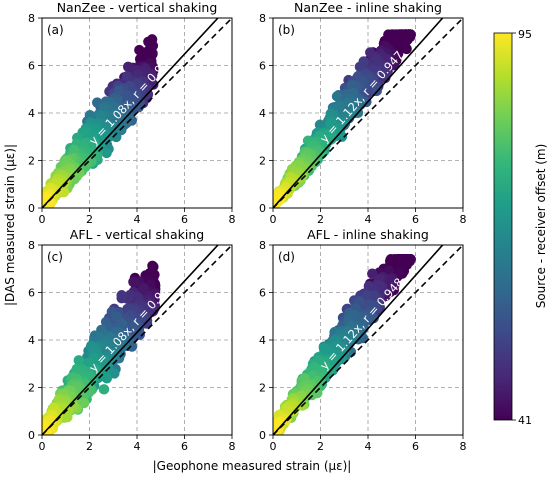 This screenshot has width=550, height=480. Describe the element at coordinates (10, 225) in the screenshot. I see `y-axis-label: |DAS measured strain (με)|` at that location.